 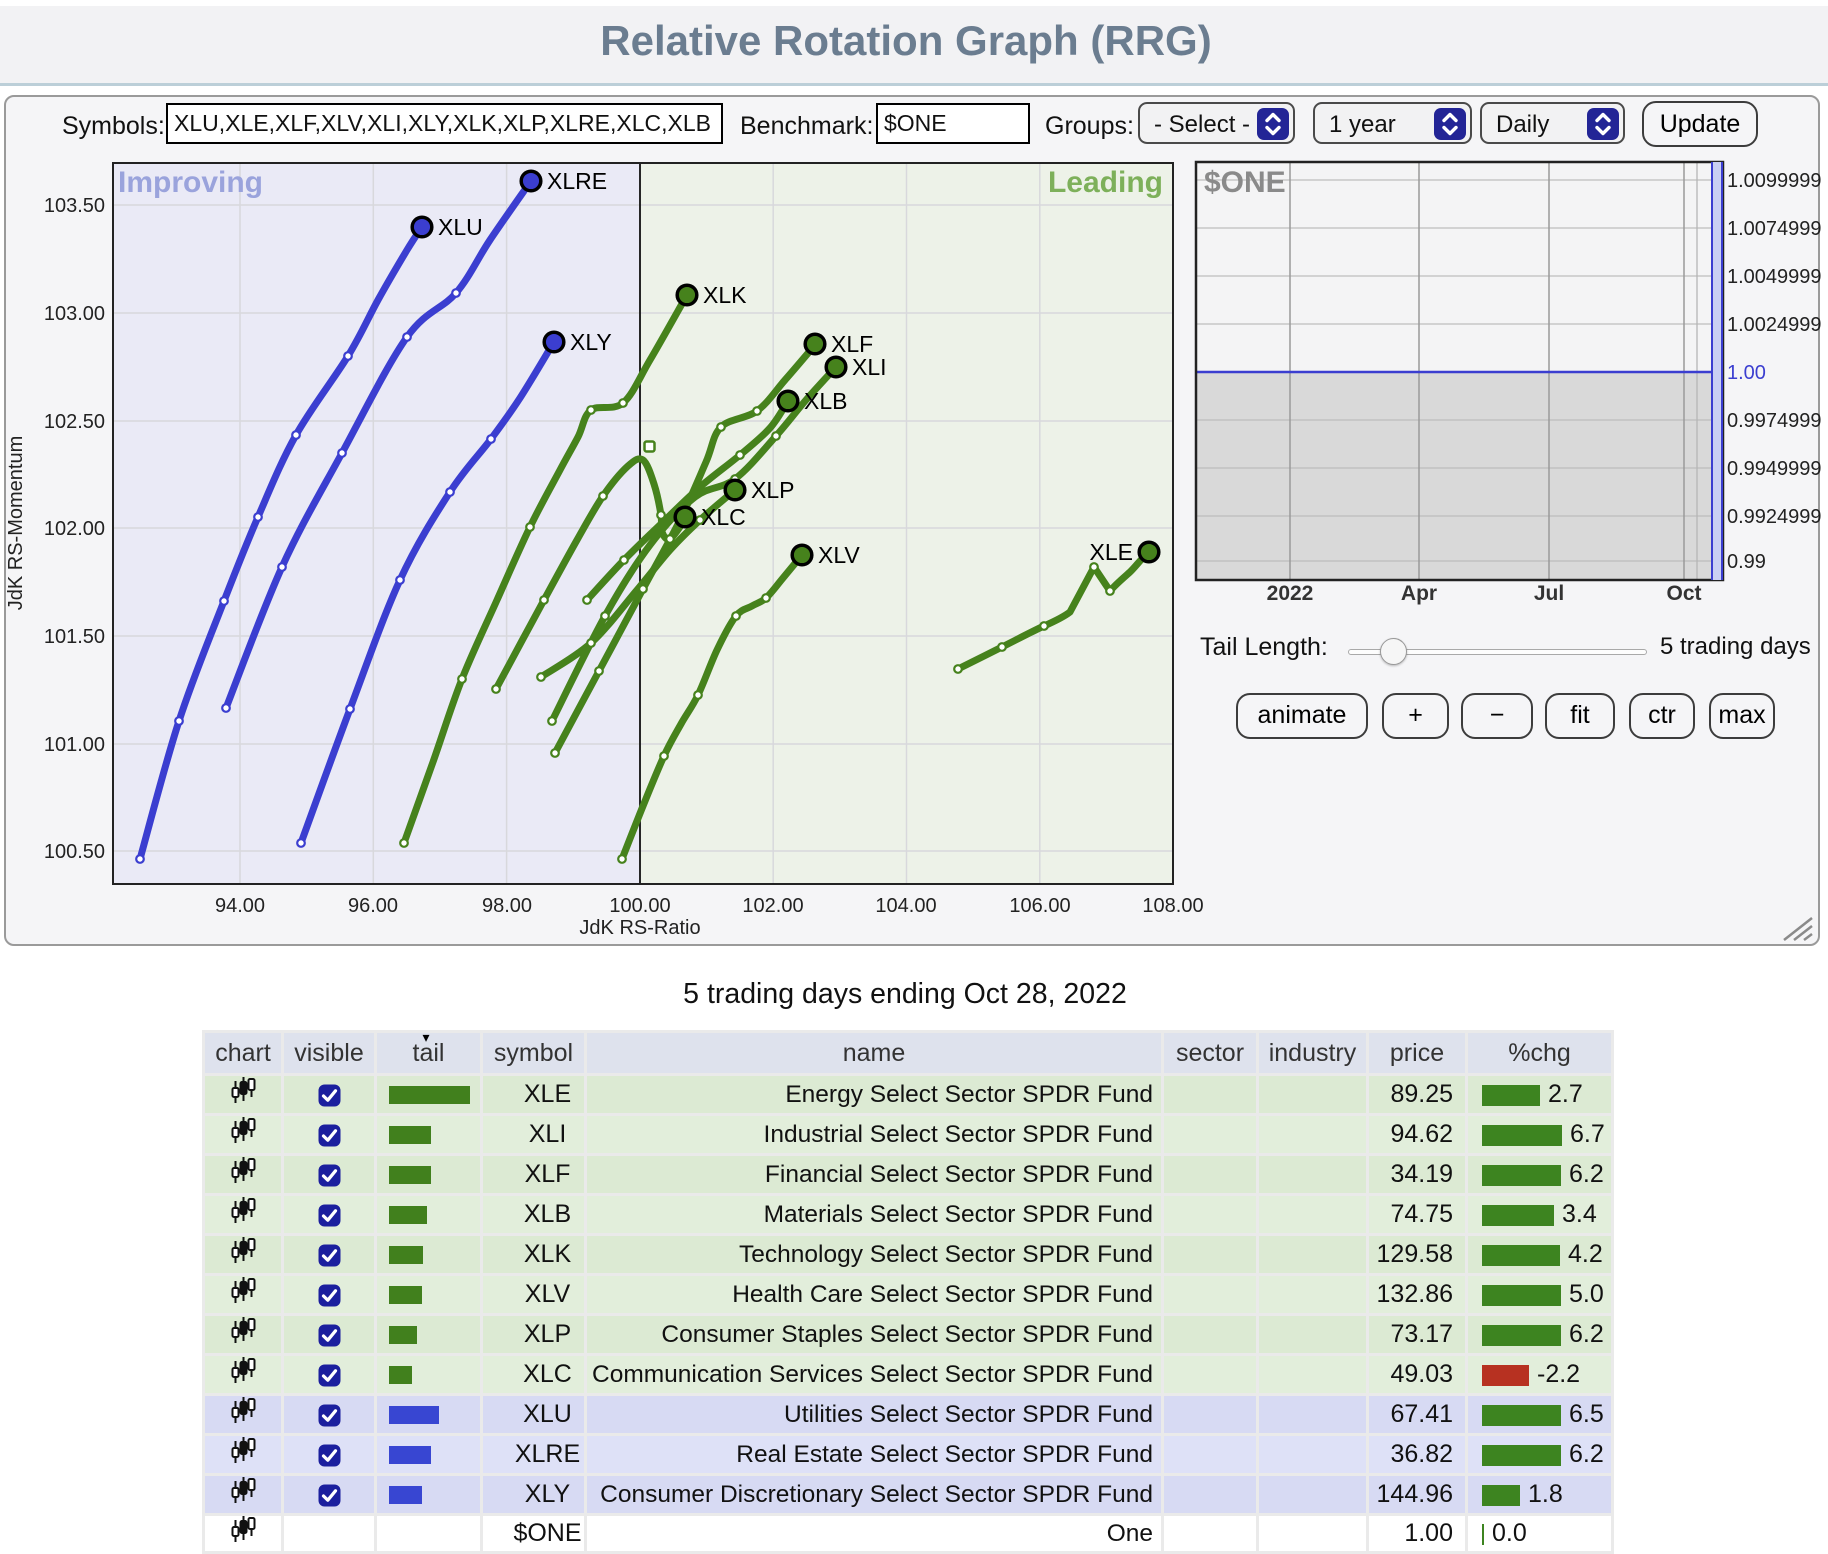 I want to click on svg-text: 103.00, so click(x=74, y=314).